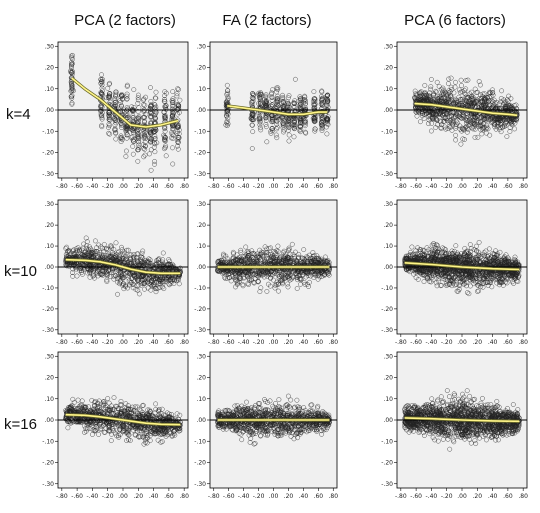 This screenshot has height=513, width=540. I want to click on row-label-k4: k=4, so click(18, 114).